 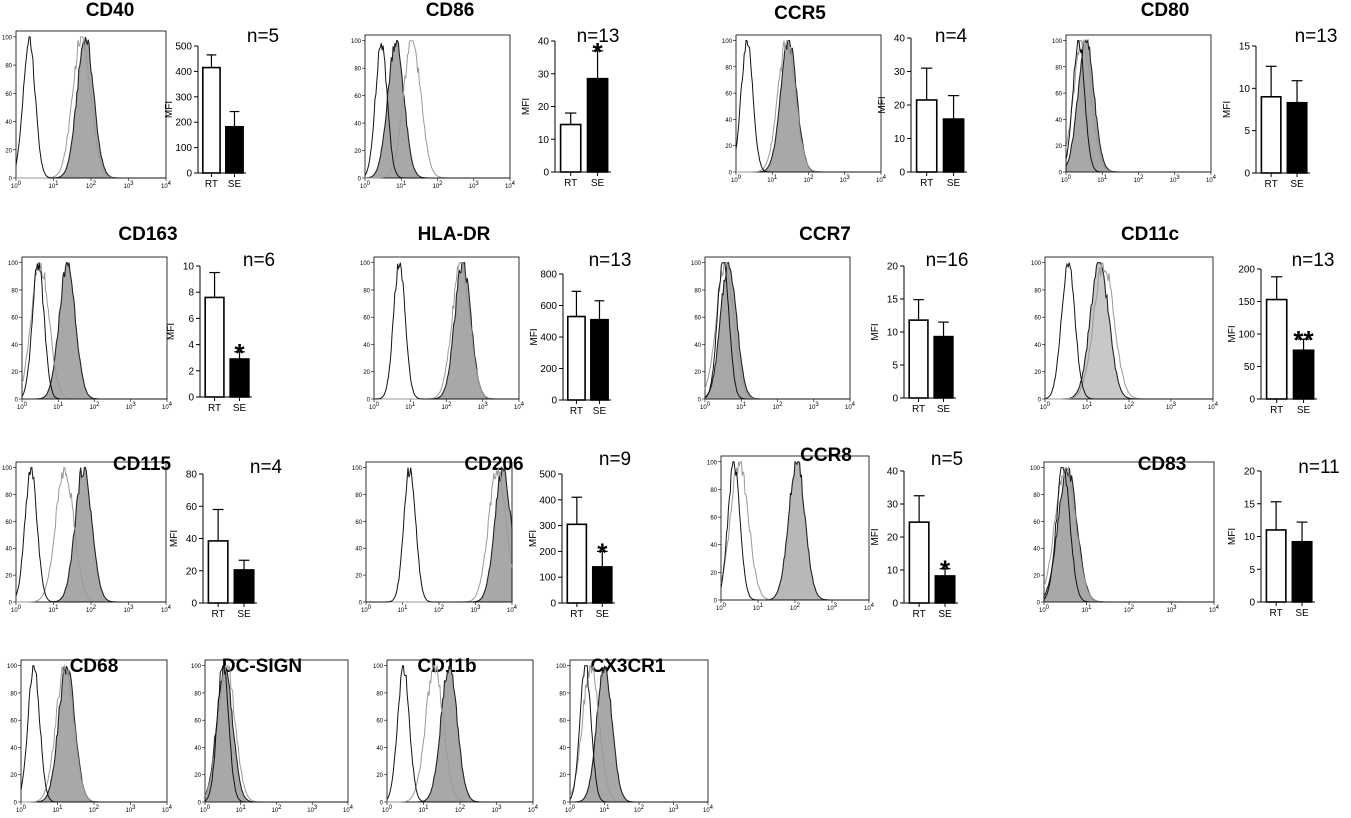 I want to click on bar-ytick-label: 40, so click(x=900, y=39).